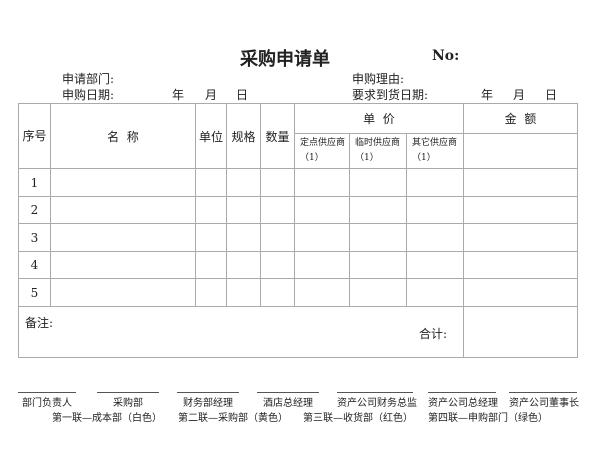 The width and height of the screenshot is (600, 450). I want to click on apply-day: 日, so click(242, 95).